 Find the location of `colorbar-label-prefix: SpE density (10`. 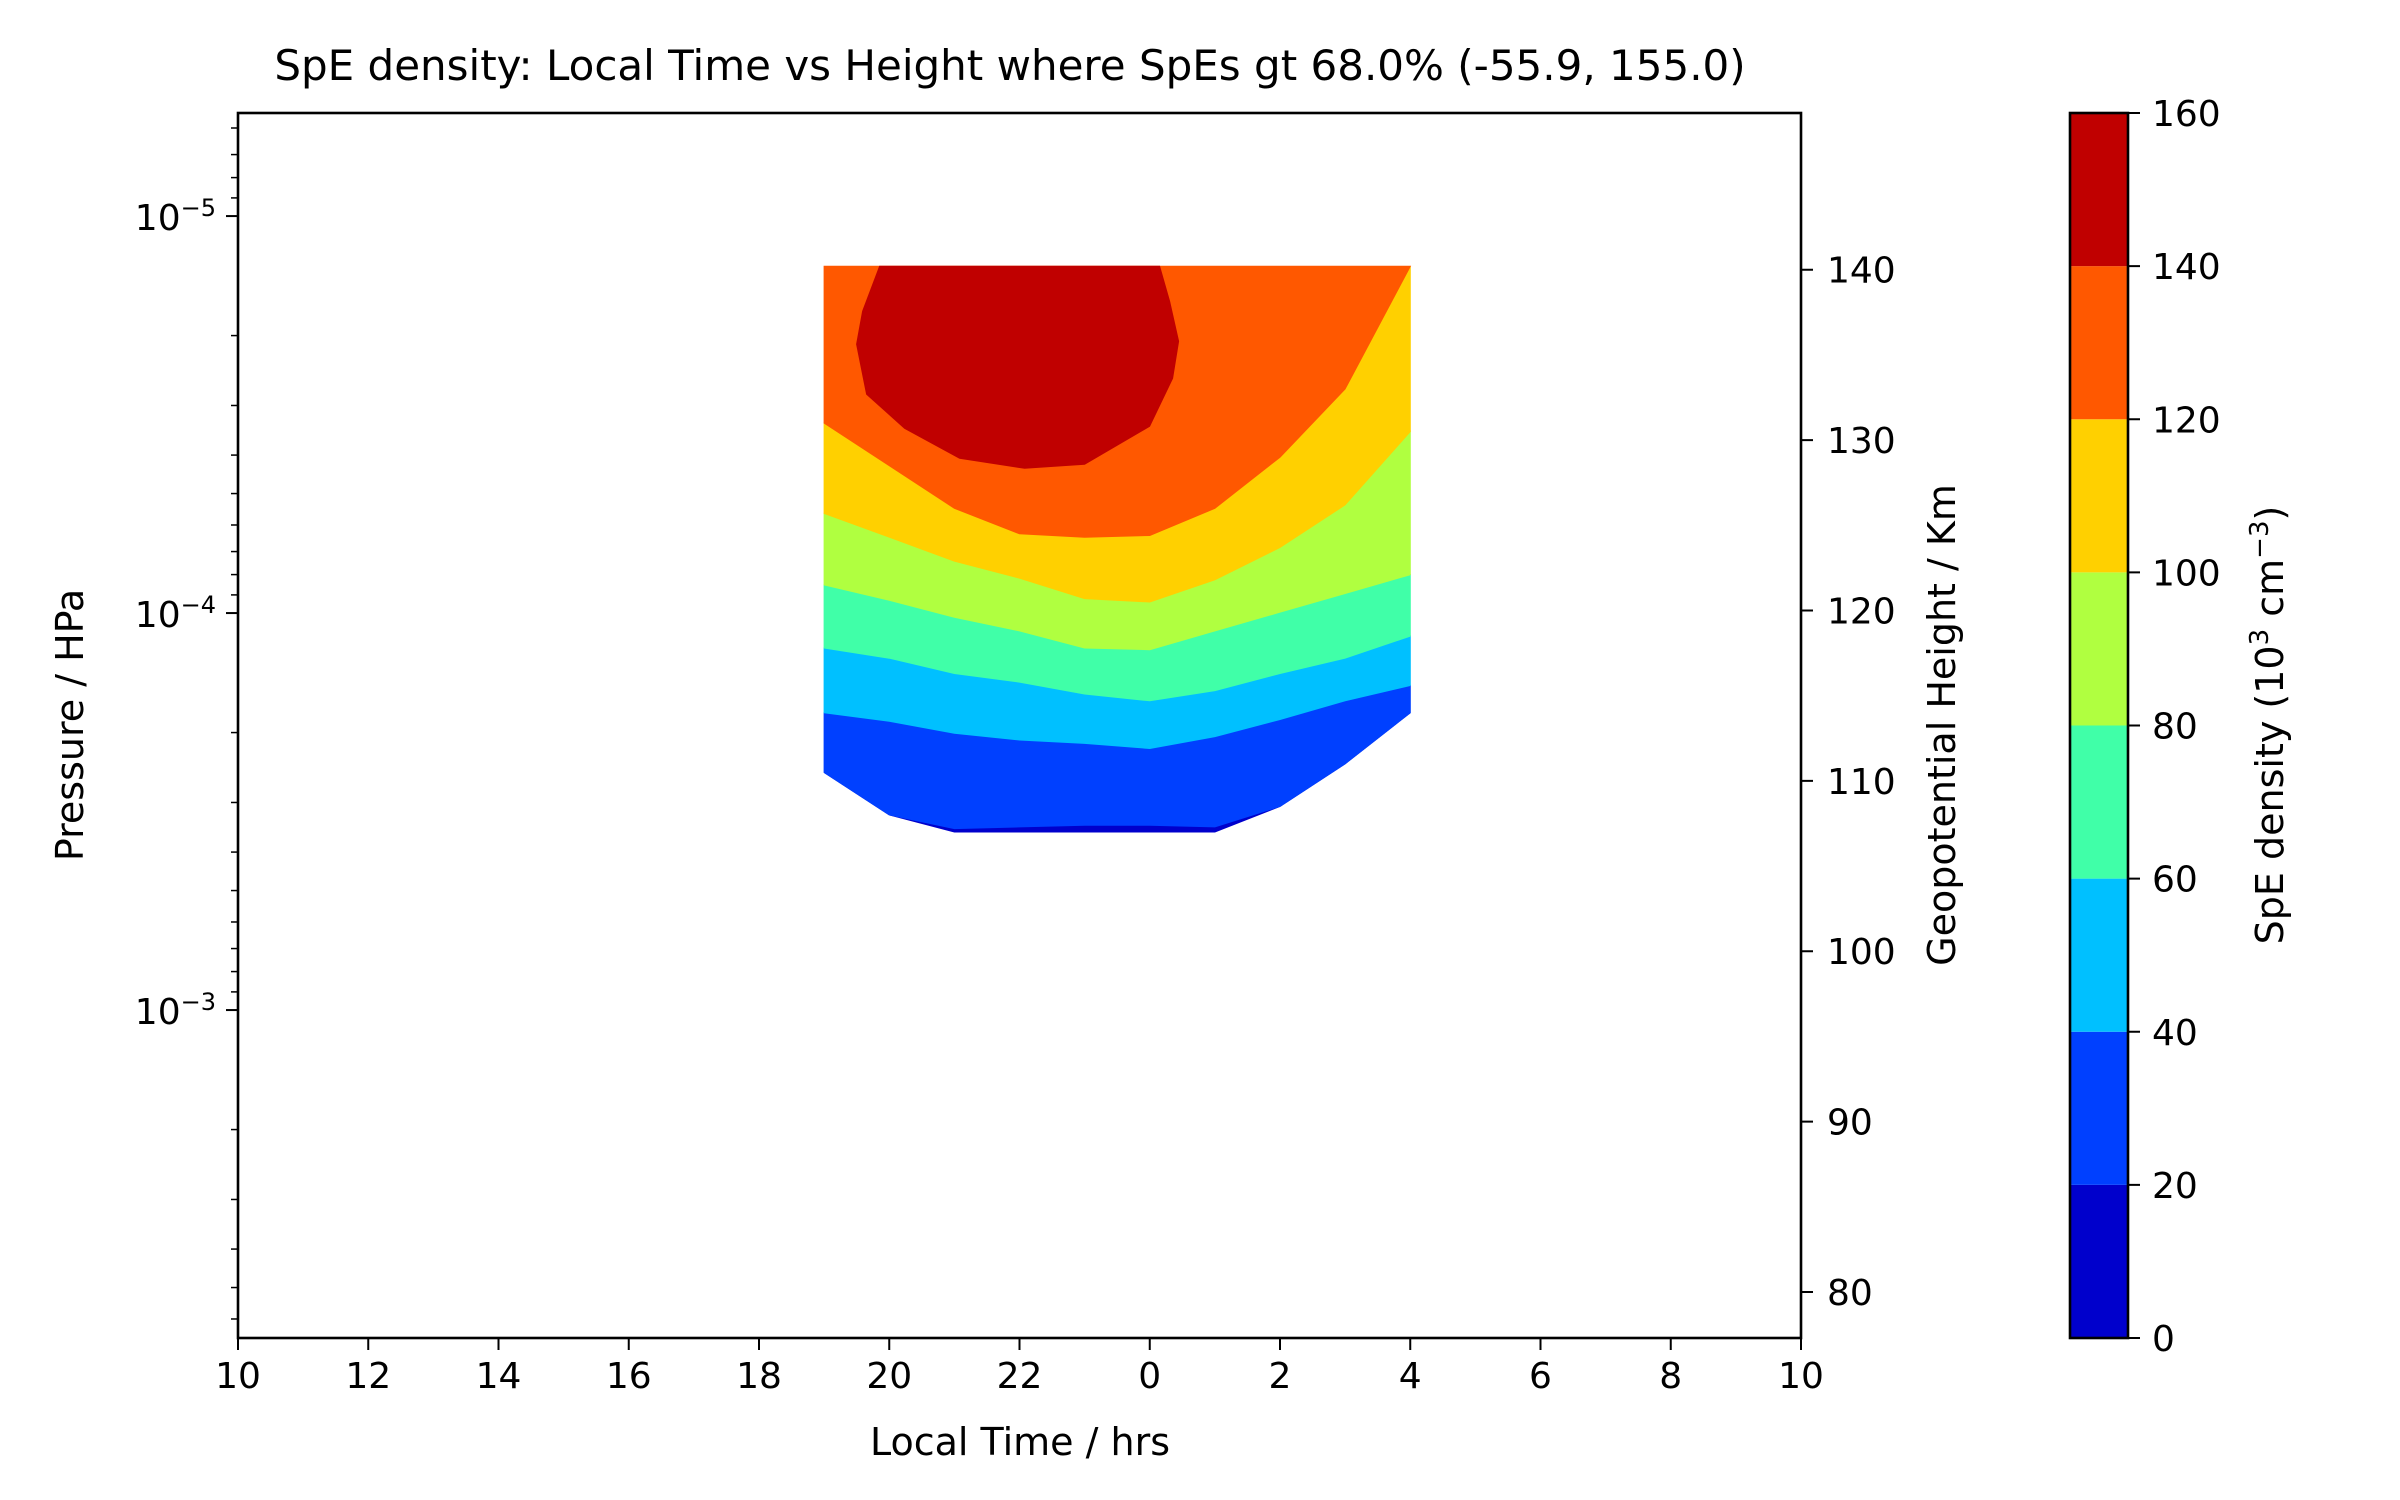

colorbar-label-prefix: SpE density (10 is located at coordinates (2270, 794).